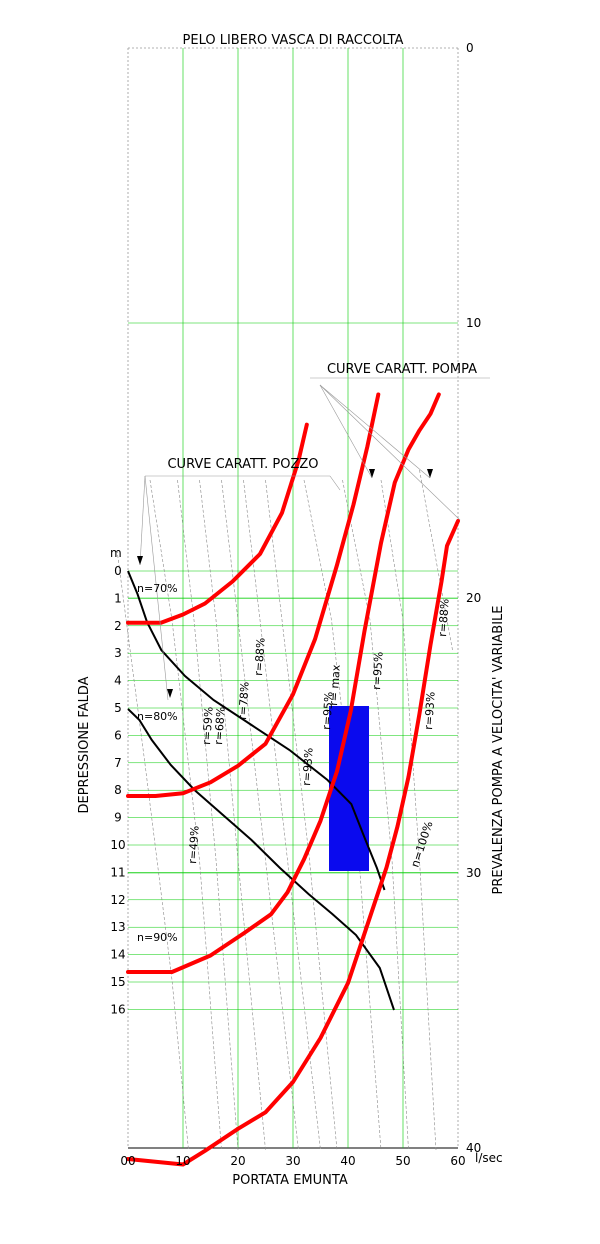 This screenshot has width=600, height=1244. Describe the element at coordinates (117, 927) in the screenshot. I see `left-tick-label: 13` at that location.